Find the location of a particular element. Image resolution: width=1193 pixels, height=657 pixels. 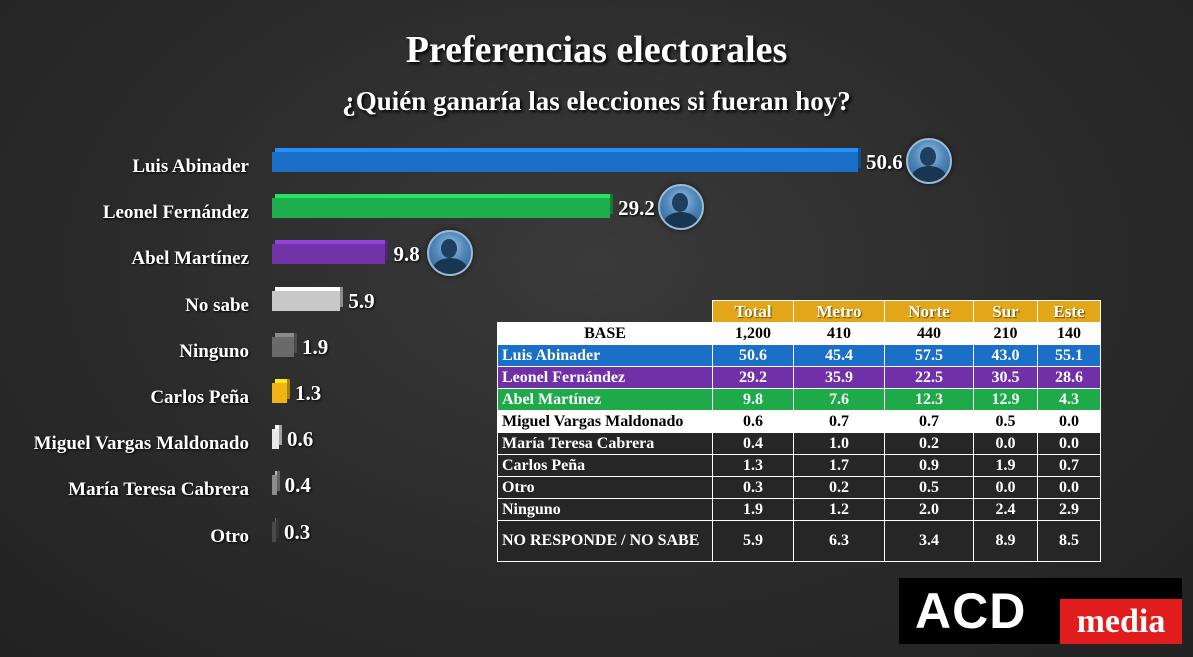

table-cell: 35.9 is located at coordinates (839, 377).